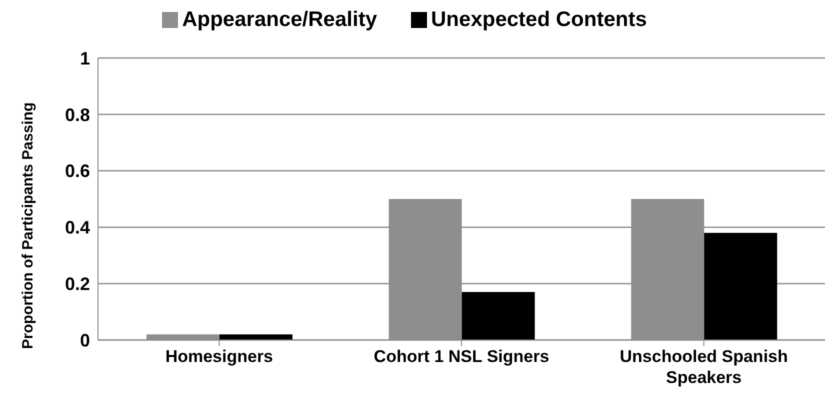  Describe the element at coordinates (77, 171) in the screenshot. I see `y-tick-label: 0.6` at that location.